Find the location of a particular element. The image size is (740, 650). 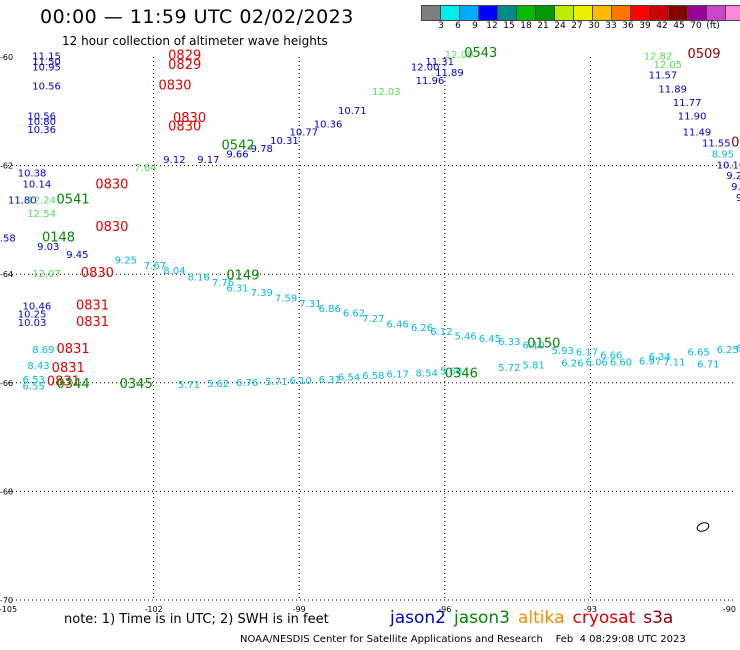

wave-height-value: 12.09 is located at coordinates (459, 55).